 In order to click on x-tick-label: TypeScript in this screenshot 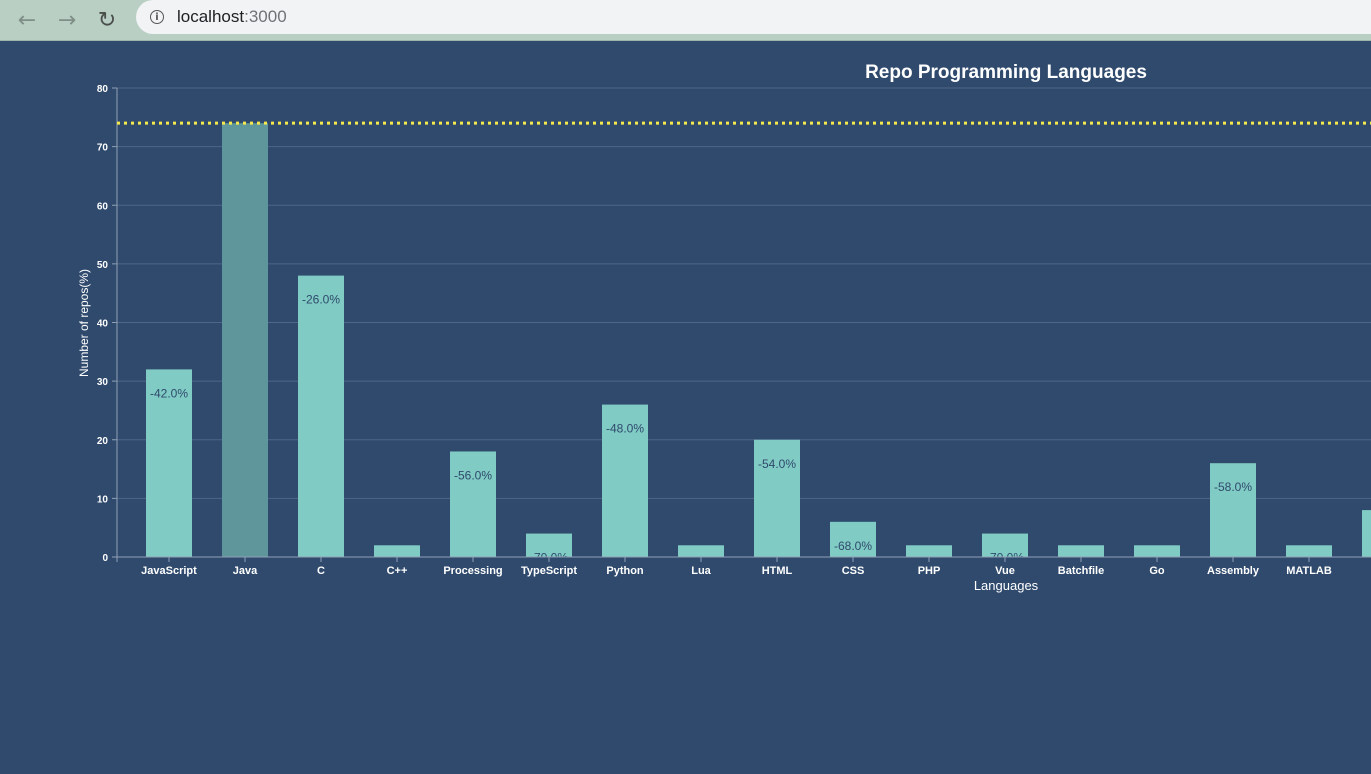, I will do `click(549, 571)`.